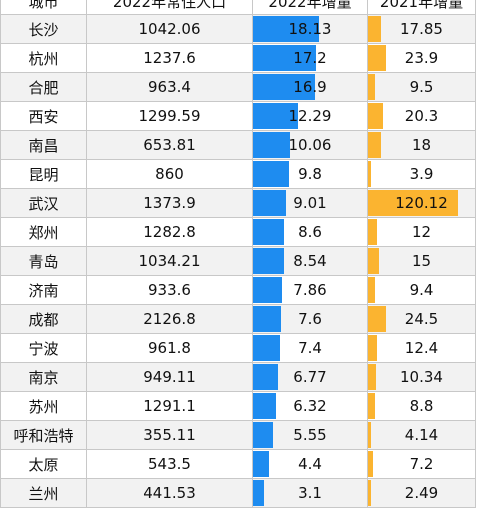 This screenshot has width=480, height=508. I want to click on increase-2021-cell: 10.34, so click(421, 377).